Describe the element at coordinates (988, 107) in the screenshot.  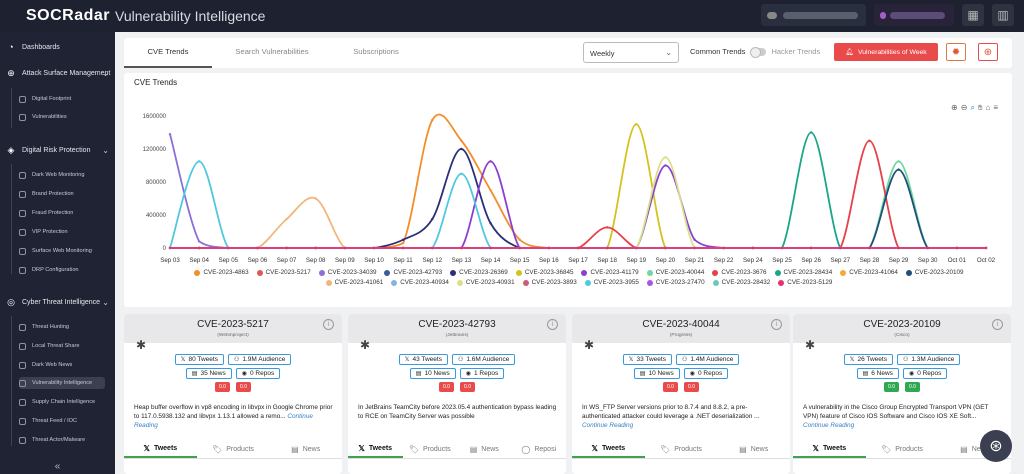
I see `home-reset-icon: ⌂` at that location.